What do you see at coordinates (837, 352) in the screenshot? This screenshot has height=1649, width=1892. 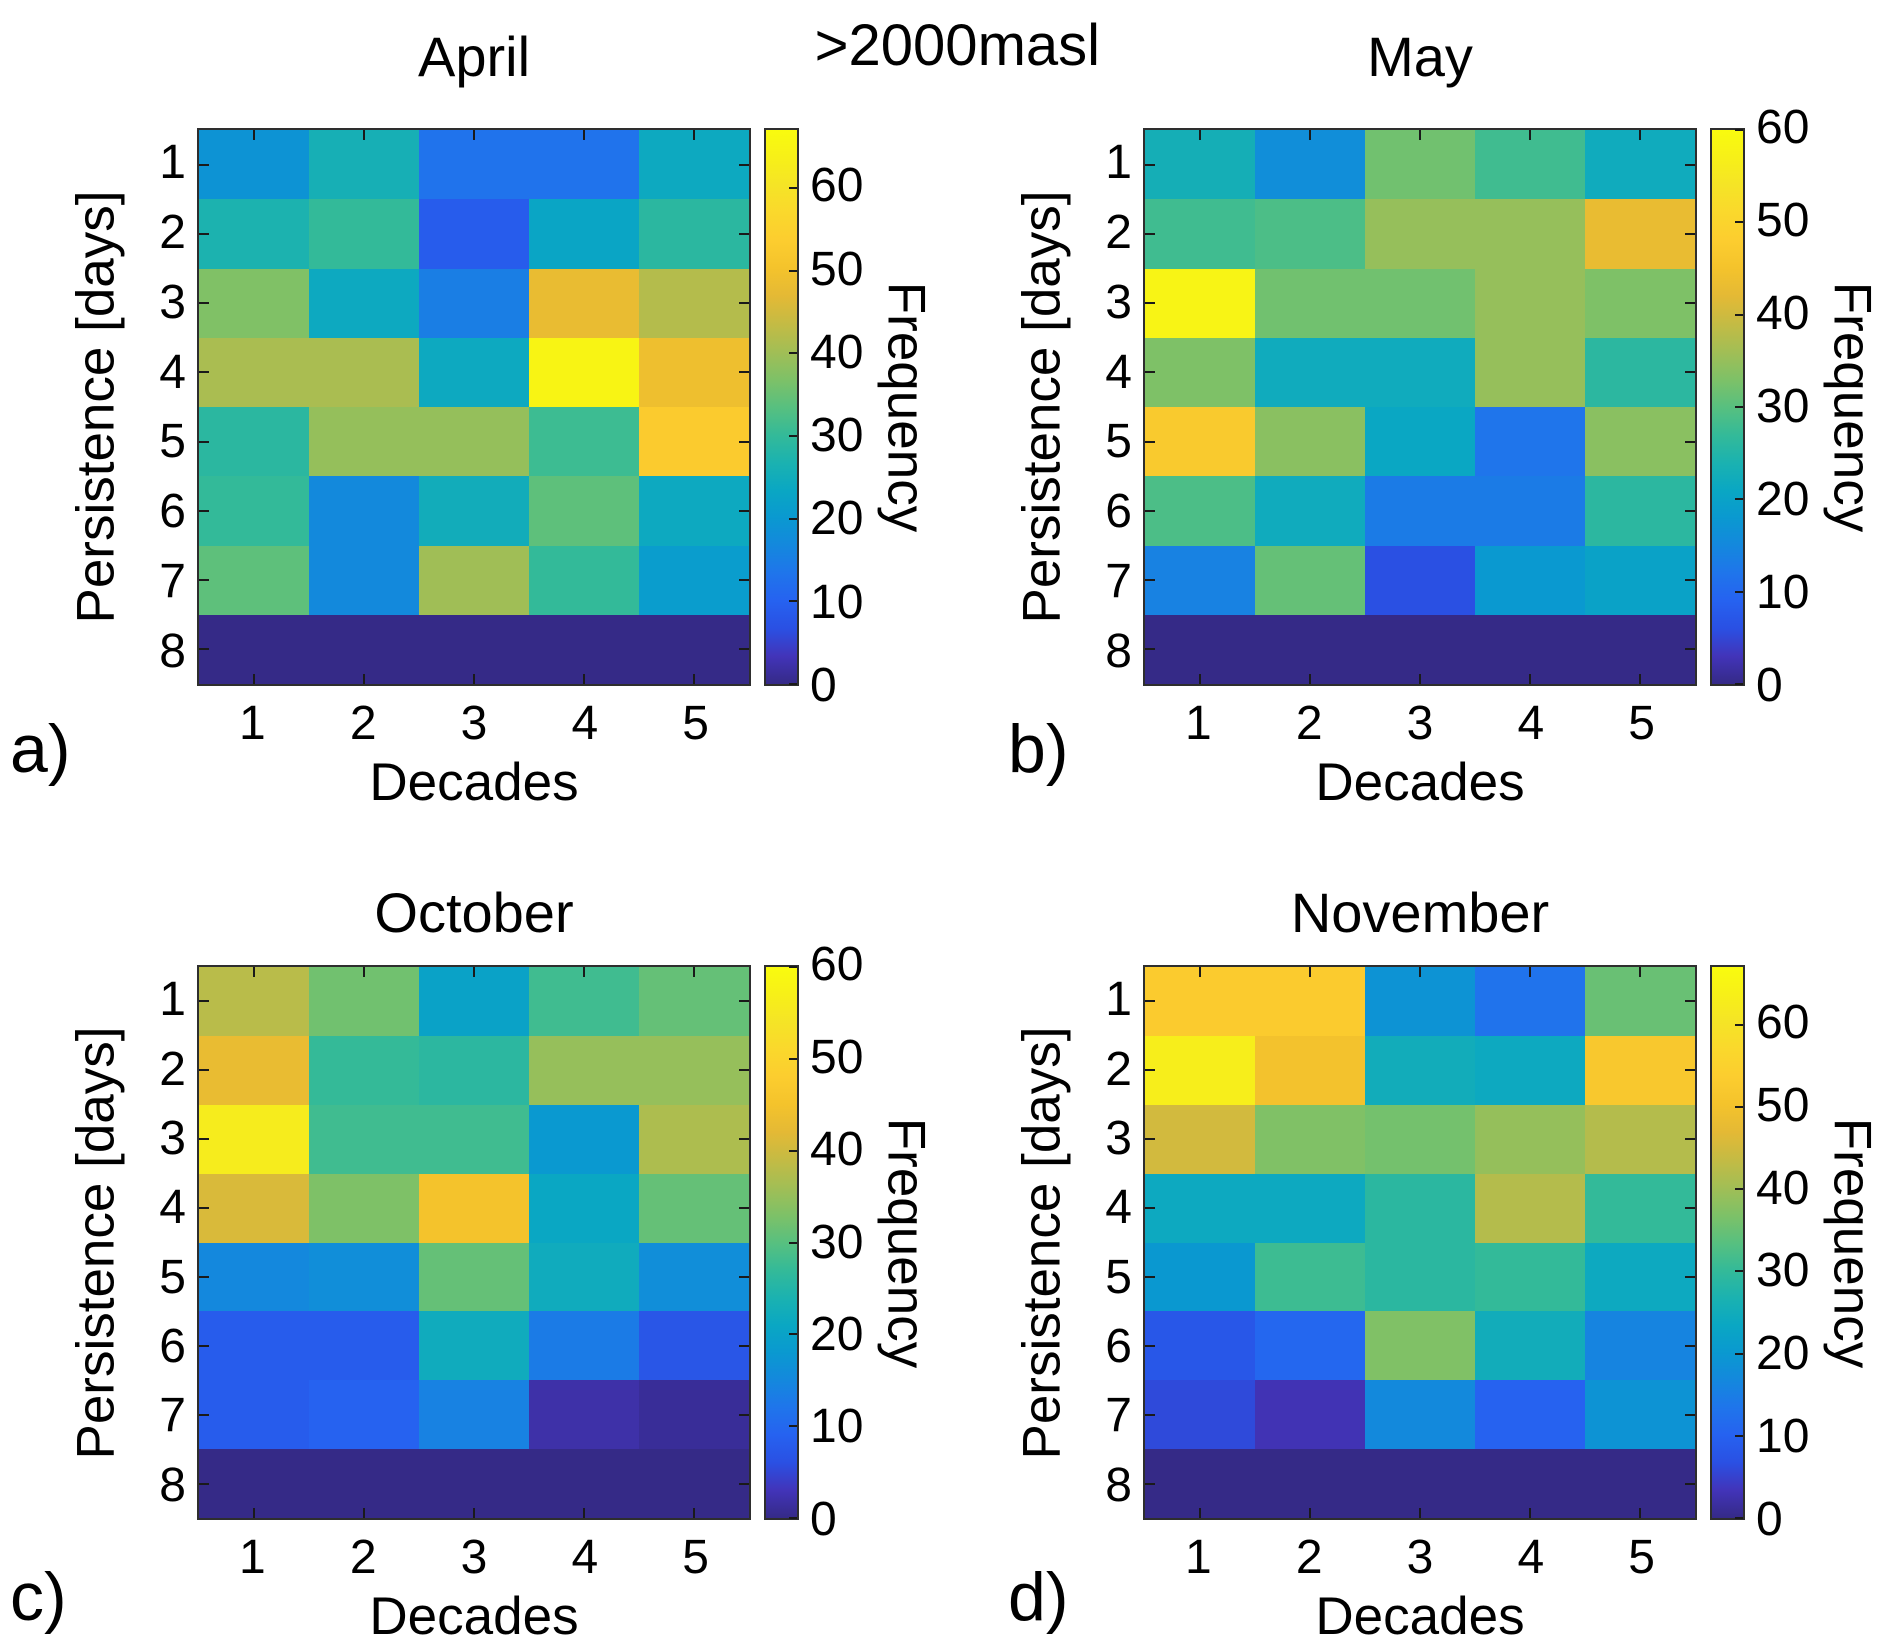 I see `colorbar-tick-label: 40` at bounding box center [837, 352].